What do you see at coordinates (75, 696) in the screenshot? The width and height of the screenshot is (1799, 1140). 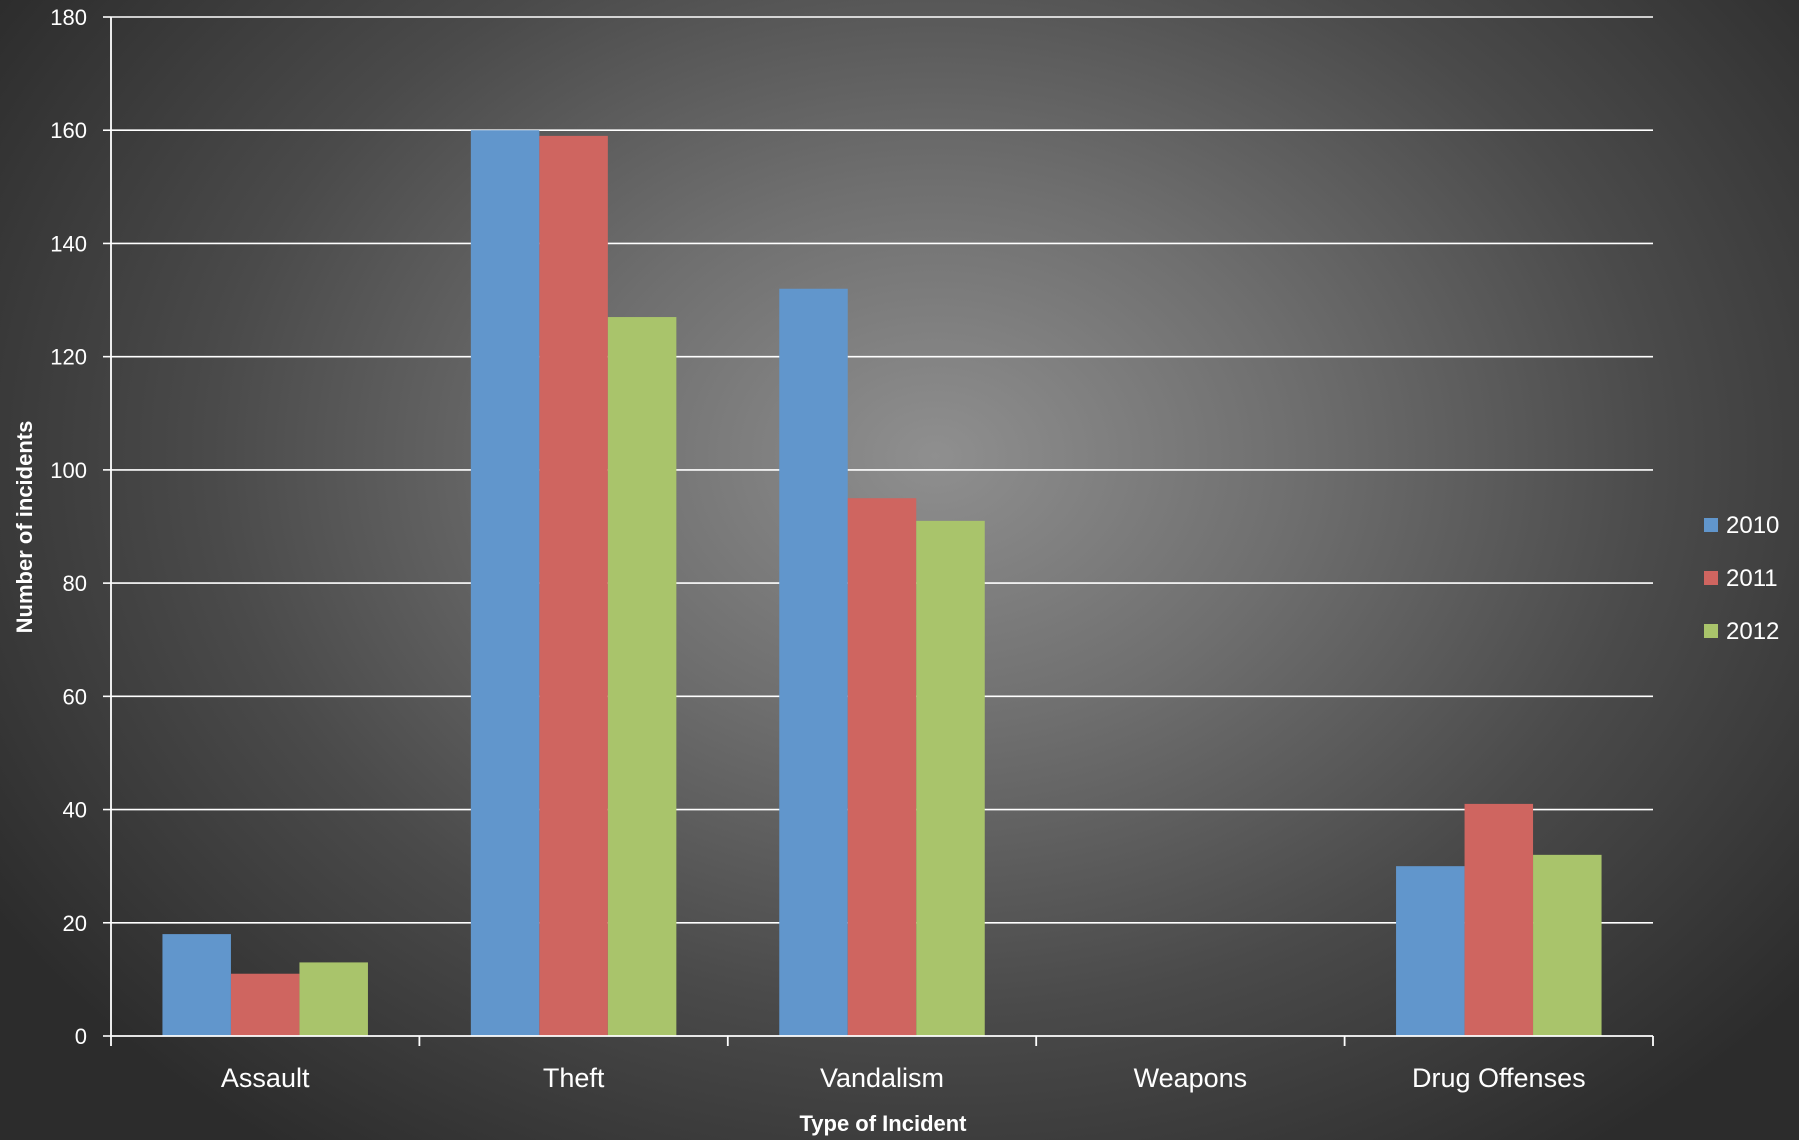 I see `y-tick-label: 60` at bounding box center [75, 696].